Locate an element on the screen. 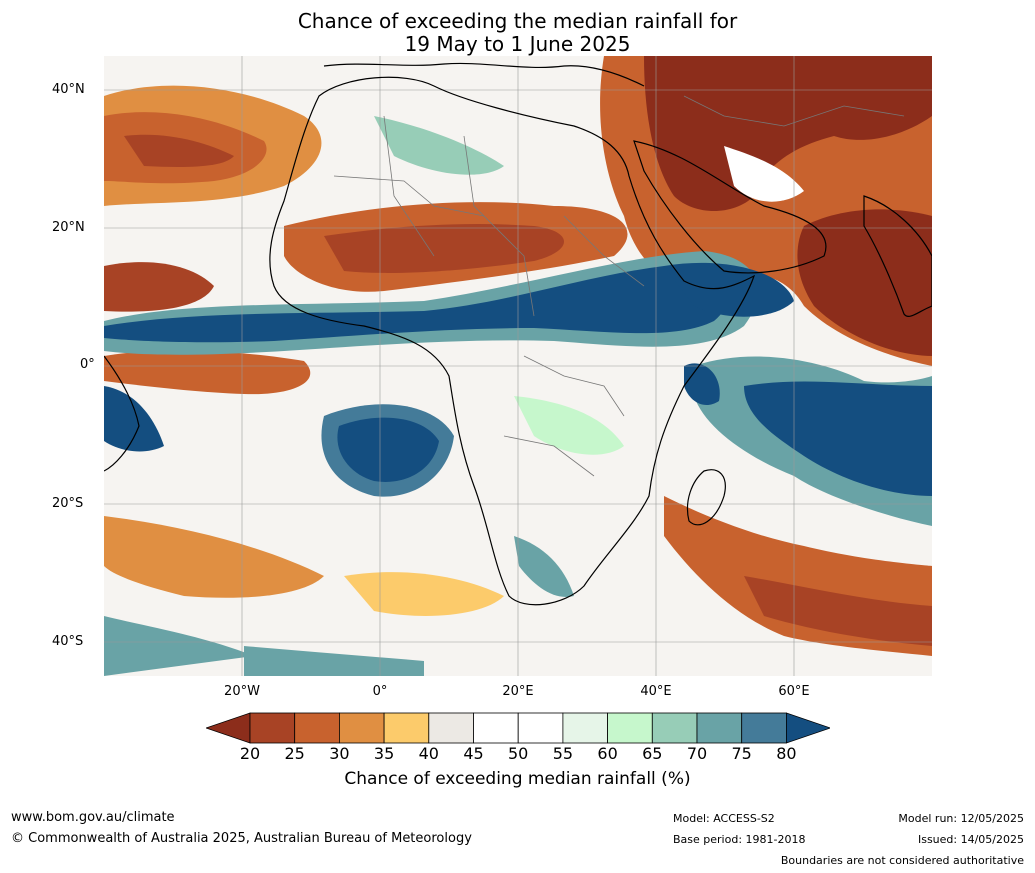 Image resolution: width=1035 pixels, height=873 pixels. lat-label-40n: 40°N is located at coordinates (68, 89).